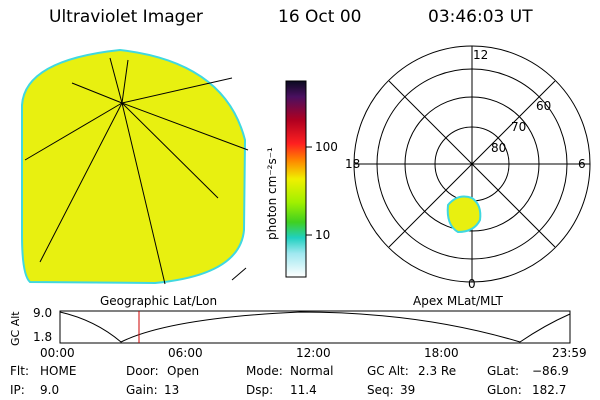 The width and height of the screenshot is (600, 400). Describe the element at coordinates (408, 390) in the screenshot. I see `seq-value: 39` at that location.